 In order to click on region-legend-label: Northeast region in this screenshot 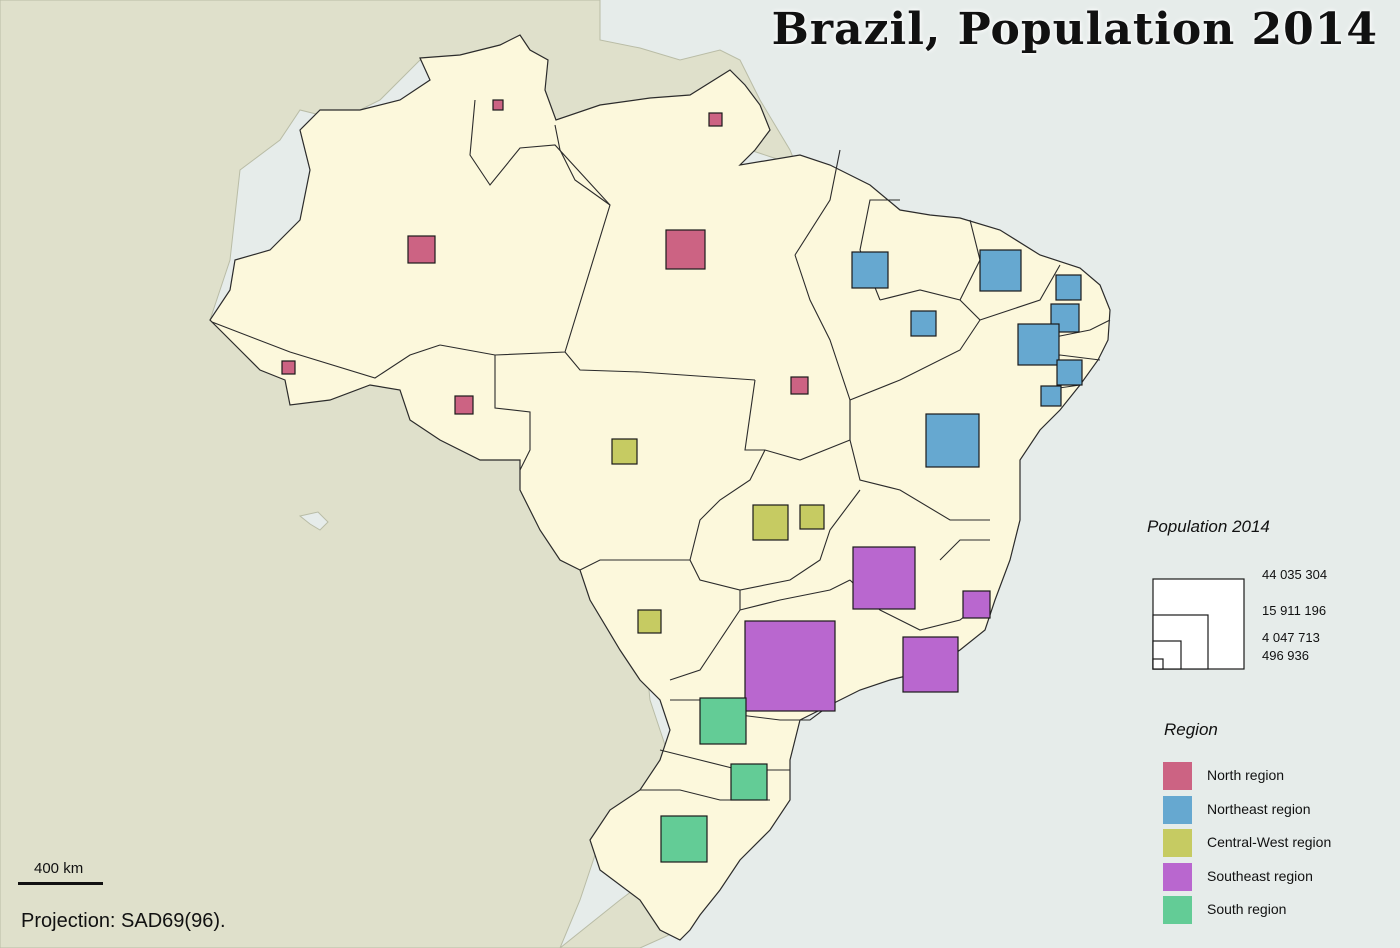, I will do `click(1259, 809)`.